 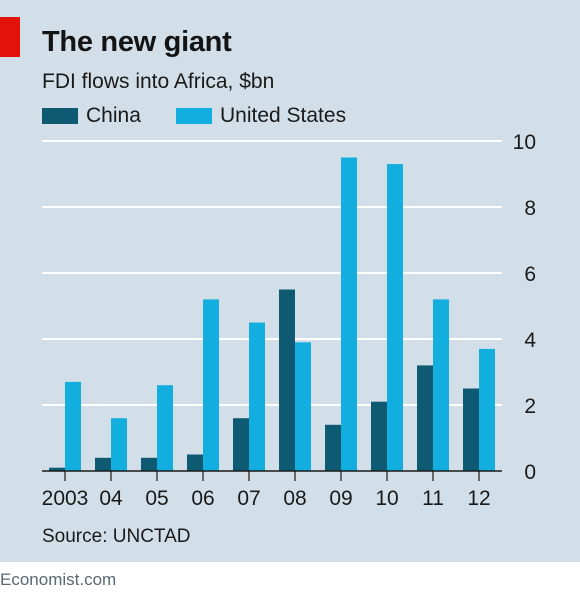 I want to click on x-tick-label: 06, so click(x=202, y=498).